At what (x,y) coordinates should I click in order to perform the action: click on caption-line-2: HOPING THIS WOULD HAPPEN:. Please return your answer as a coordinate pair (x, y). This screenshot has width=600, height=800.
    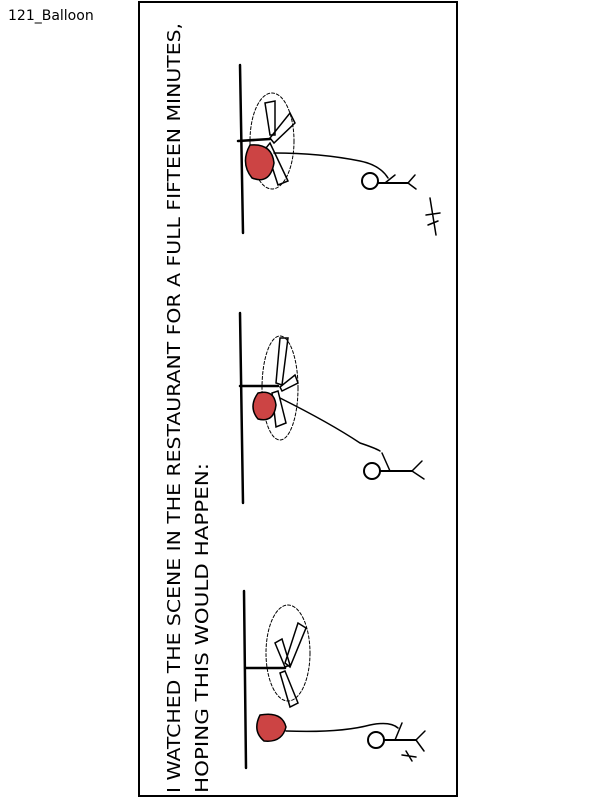
    Looking at the image, I should click on (202, 628).